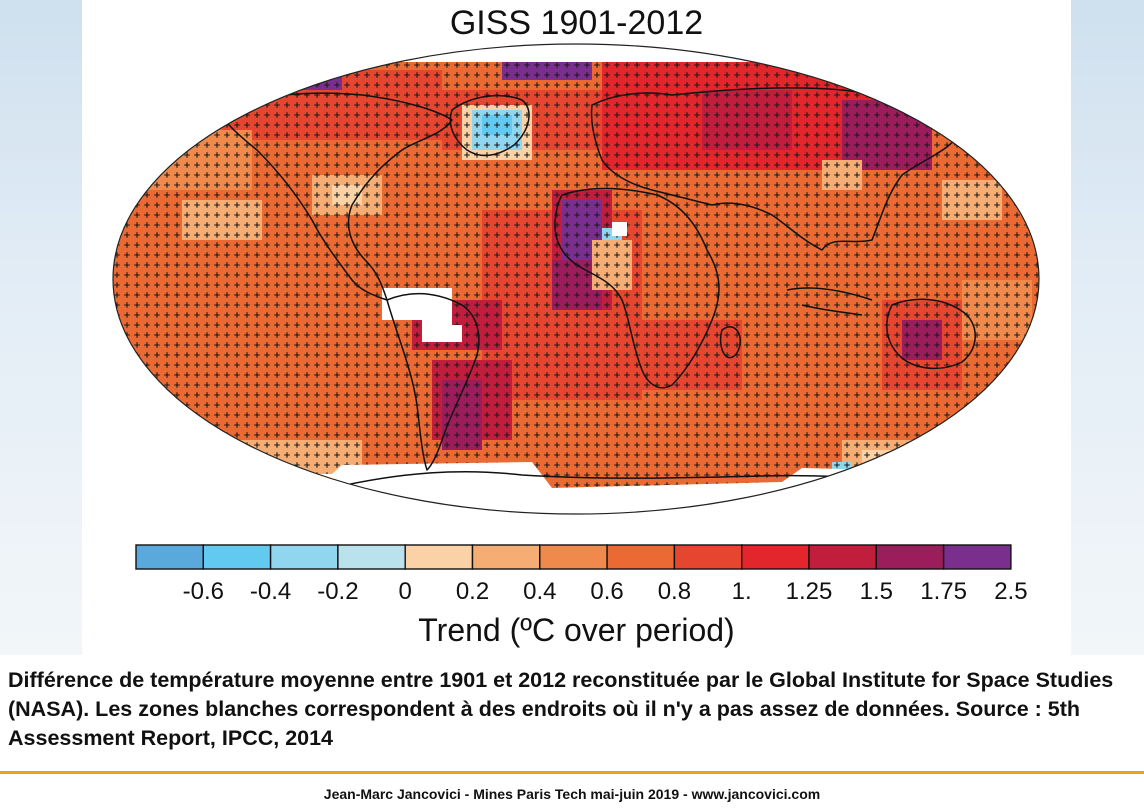 Image resolution: width=1144 pixels, height=808 pixels. What do you see at coordinates (572, 772) in the screenshot?
I see `footer-divider` at bounding box center [572, 772].